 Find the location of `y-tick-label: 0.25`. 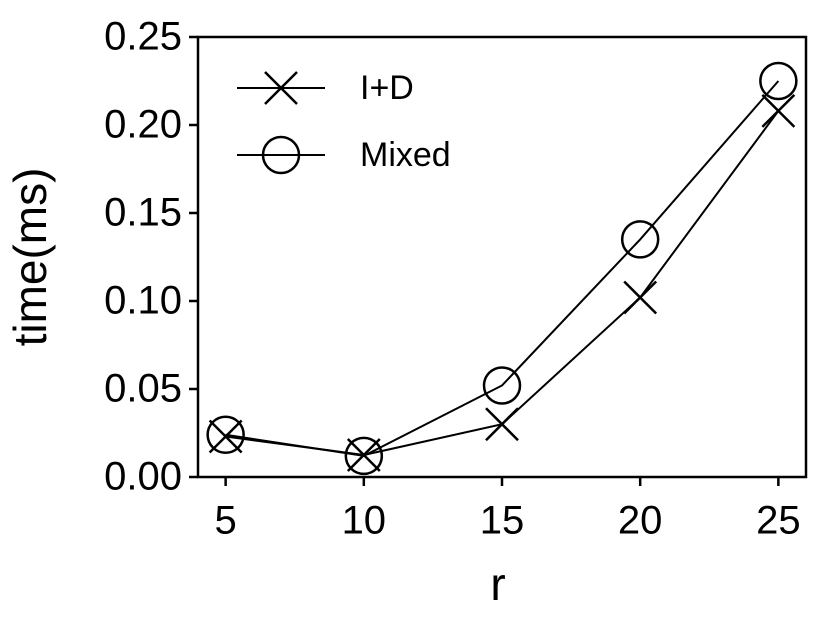

y-tick-label: 0.25 is located at coordinates (143, 37).